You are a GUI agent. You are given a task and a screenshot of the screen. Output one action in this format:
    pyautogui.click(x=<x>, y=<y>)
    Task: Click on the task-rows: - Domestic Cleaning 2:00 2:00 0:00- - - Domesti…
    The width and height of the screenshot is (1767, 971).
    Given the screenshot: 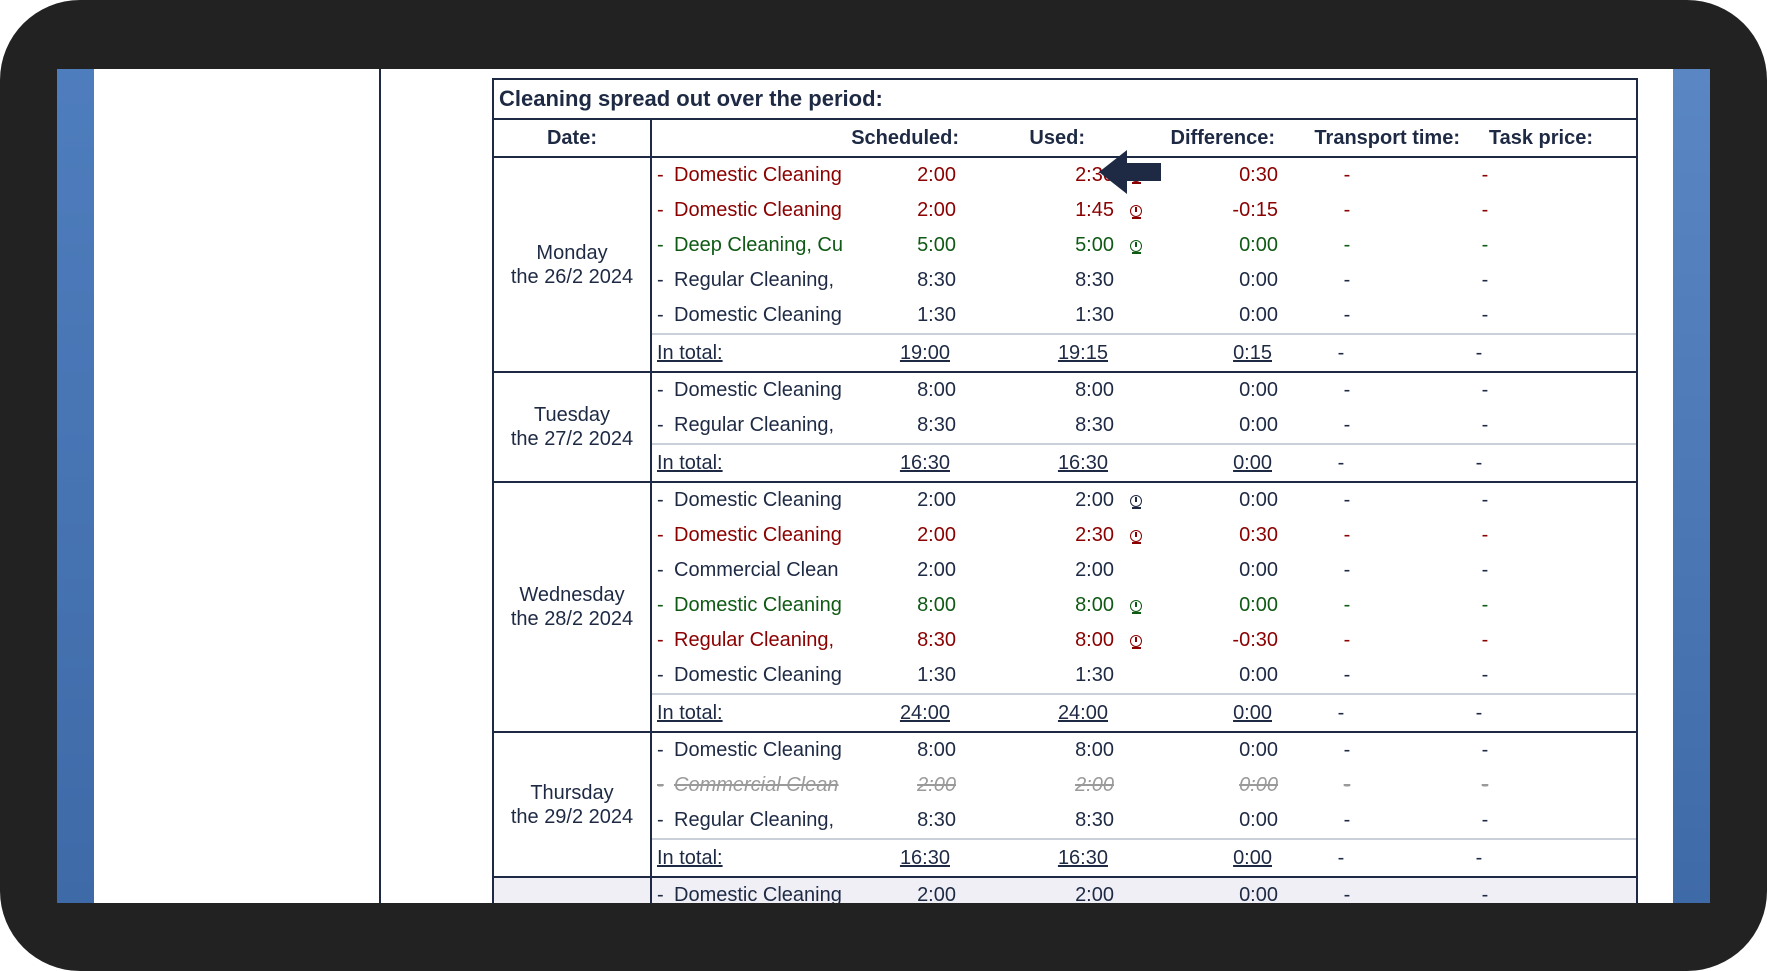 What is the action you would take?
    pyautogui.click(x=1144, y=607)
    